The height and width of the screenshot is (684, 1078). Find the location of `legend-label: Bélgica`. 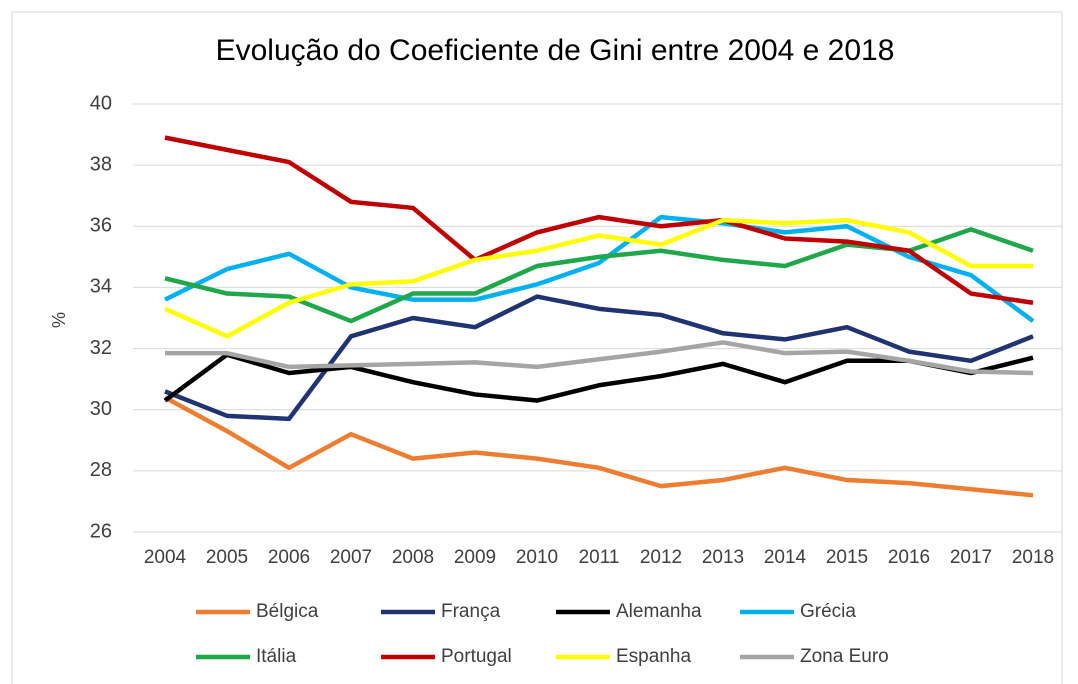

legend-label: Bélgica is located at coordinates (287, 611).